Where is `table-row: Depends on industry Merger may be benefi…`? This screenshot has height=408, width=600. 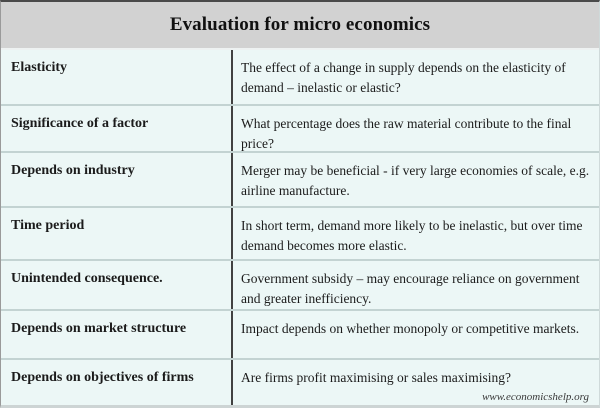 table-row: Depends on industry Merger may be benefi… is located at coordinates (300, 178).